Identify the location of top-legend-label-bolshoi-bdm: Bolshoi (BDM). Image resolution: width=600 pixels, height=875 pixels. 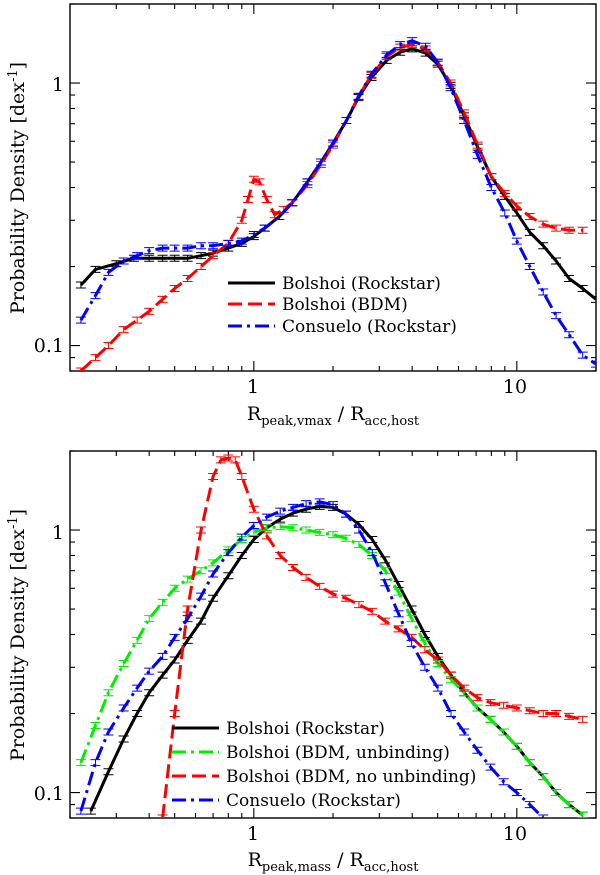
(345, 305).